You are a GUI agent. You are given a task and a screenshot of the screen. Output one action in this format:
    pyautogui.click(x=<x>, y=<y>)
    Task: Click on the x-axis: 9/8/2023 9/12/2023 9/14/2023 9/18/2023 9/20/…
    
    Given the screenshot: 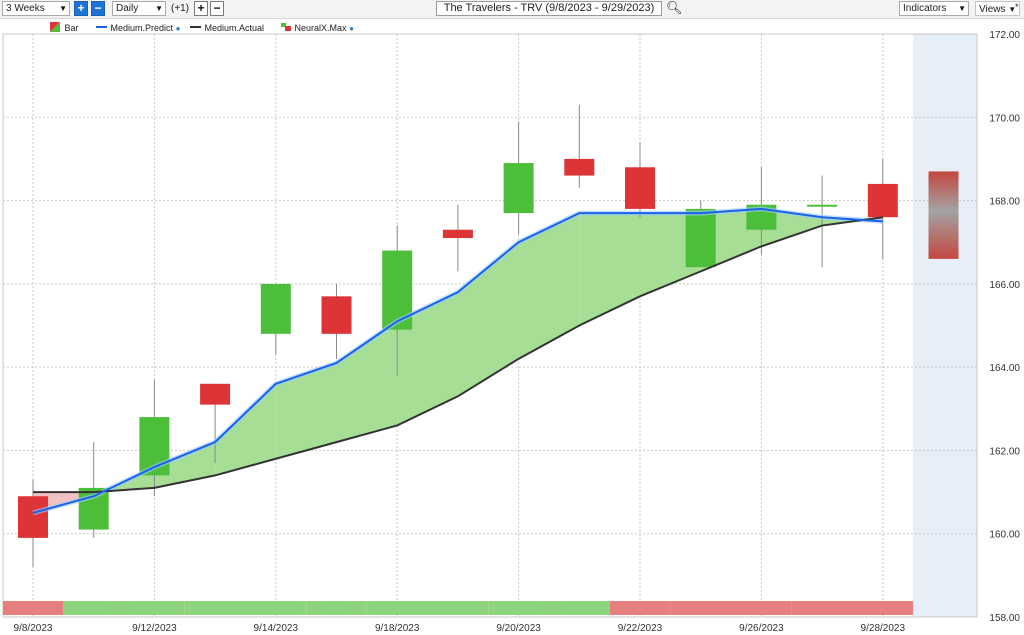 What is the action you would take?
    pyautogui.click(x=460, y=628)
    